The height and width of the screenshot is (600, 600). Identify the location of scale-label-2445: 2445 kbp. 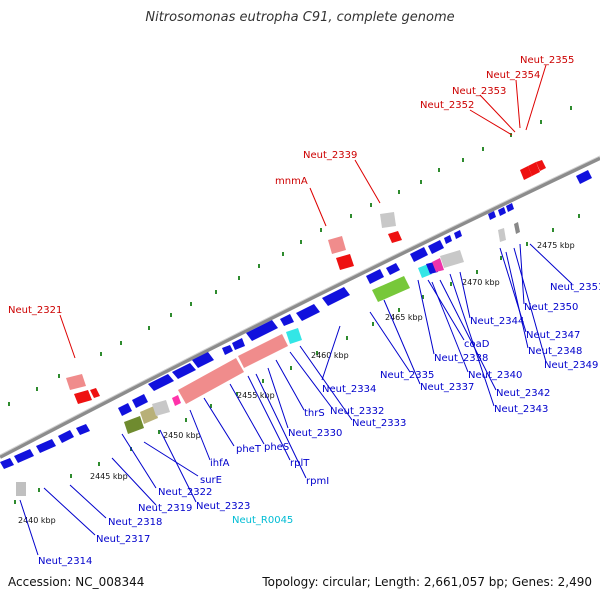
(109, 476).